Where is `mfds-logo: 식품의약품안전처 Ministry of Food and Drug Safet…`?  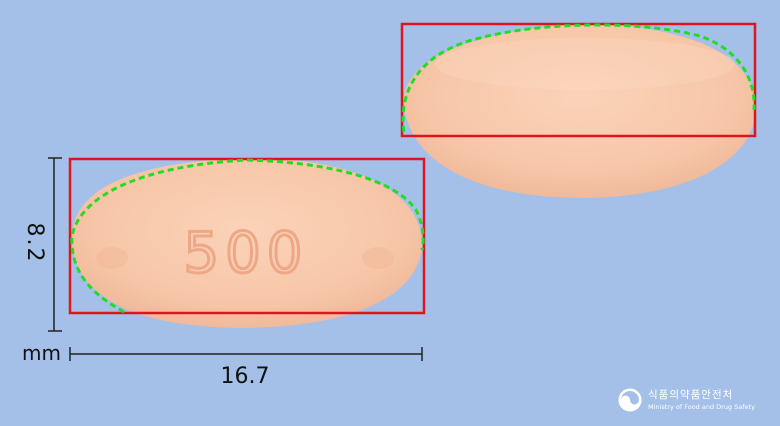 mfds-logo: 식품의약품안전처 Ministry of Food and Drug Safet… is located at coordinates (686, 400).